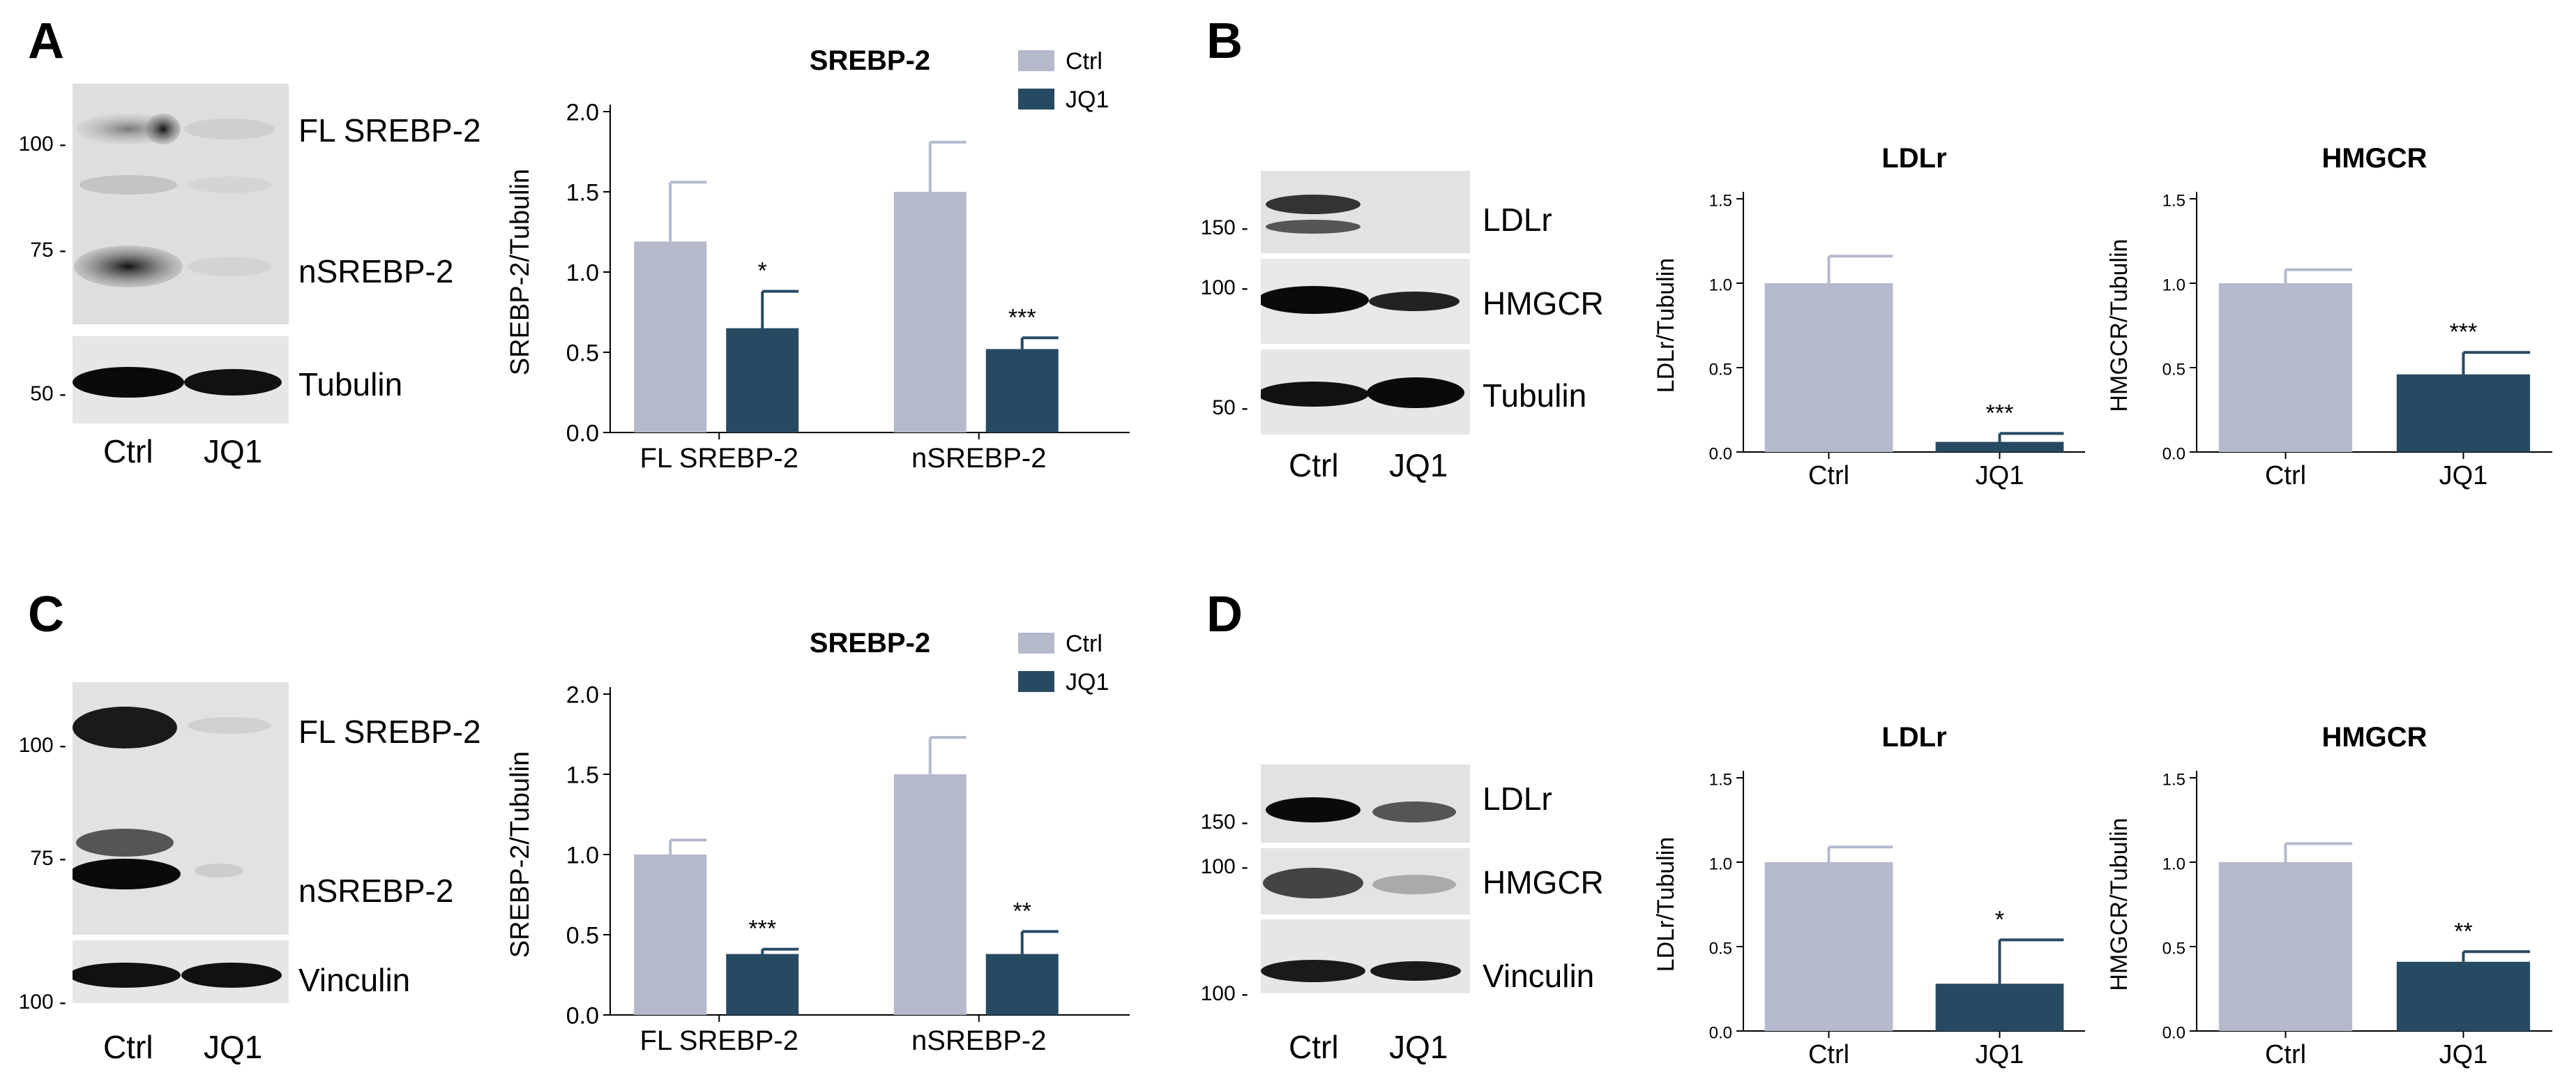  What do you see at coordinates (1365, 303) in the screenshot?
I see `blot-image-b` at bounding box center [1365, 303].